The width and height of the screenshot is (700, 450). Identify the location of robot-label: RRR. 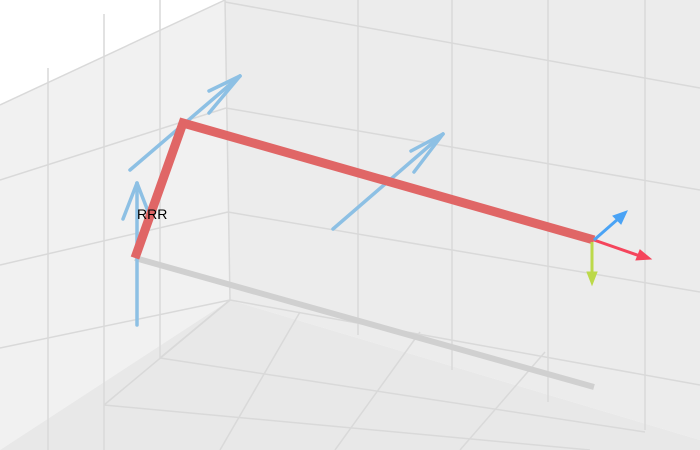
(152, 214).